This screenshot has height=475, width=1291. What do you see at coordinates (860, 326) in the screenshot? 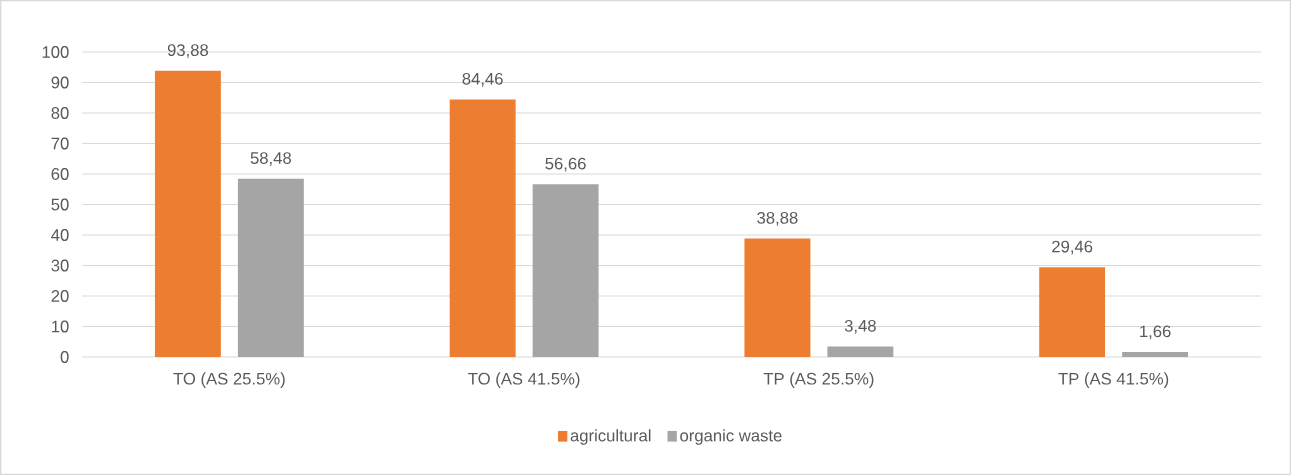
I see `data-label: 3,48` at bounding box center [860, 326].